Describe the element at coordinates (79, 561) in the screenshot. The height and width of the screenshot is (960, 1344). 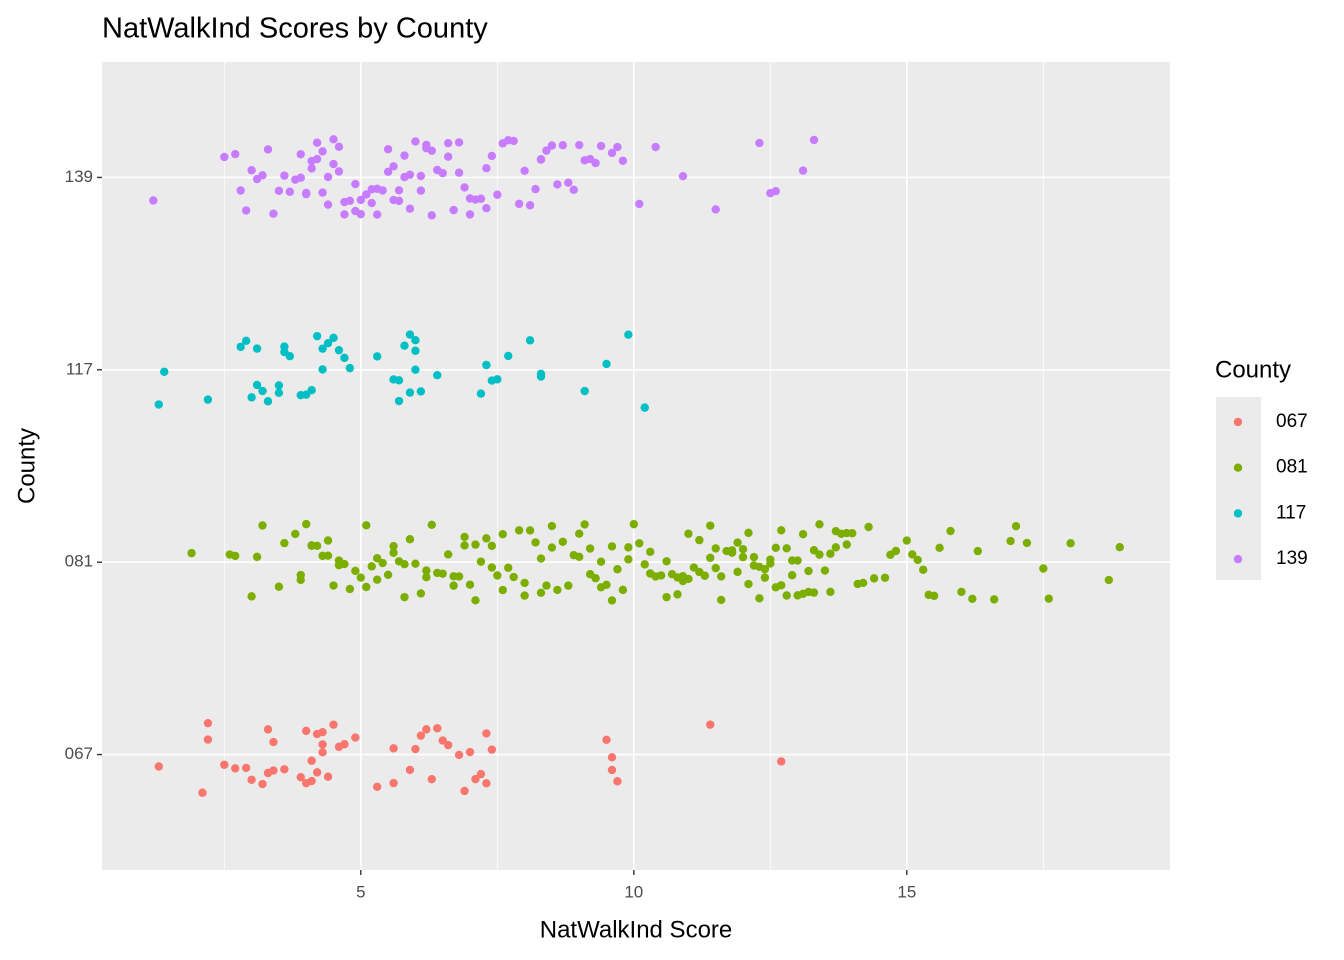
I see `y-tick-label: 081` at that location.